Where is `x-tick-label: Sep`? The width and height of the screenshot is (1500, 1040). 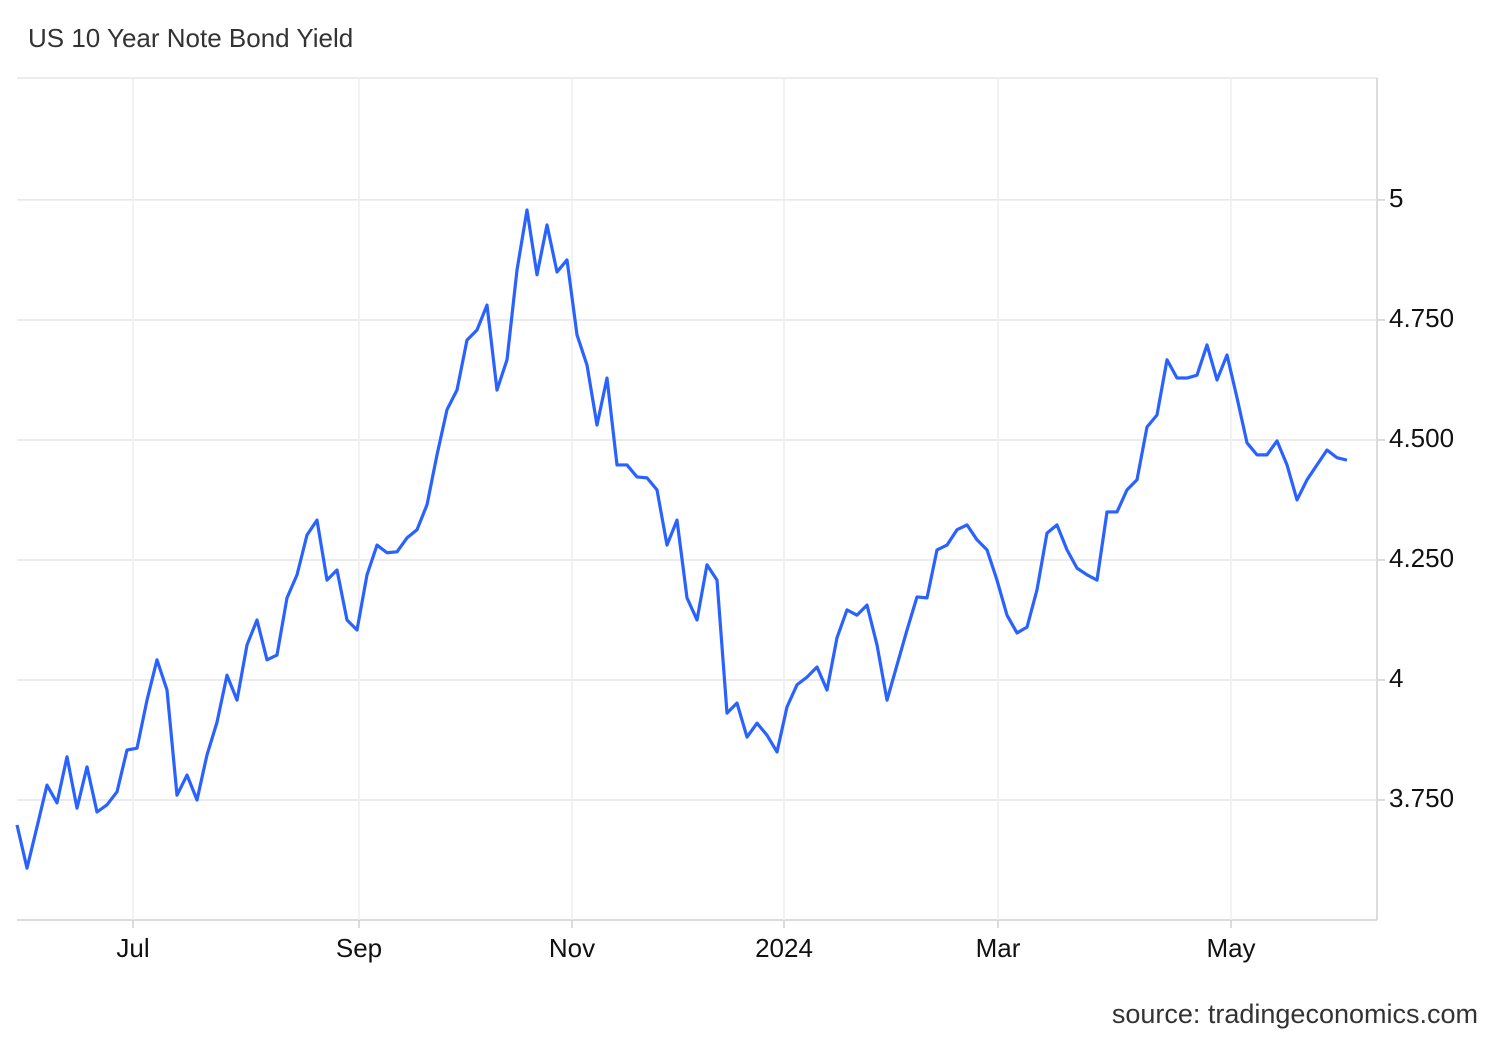 x-tick-label: Sep is located at coordinates (359, 948).